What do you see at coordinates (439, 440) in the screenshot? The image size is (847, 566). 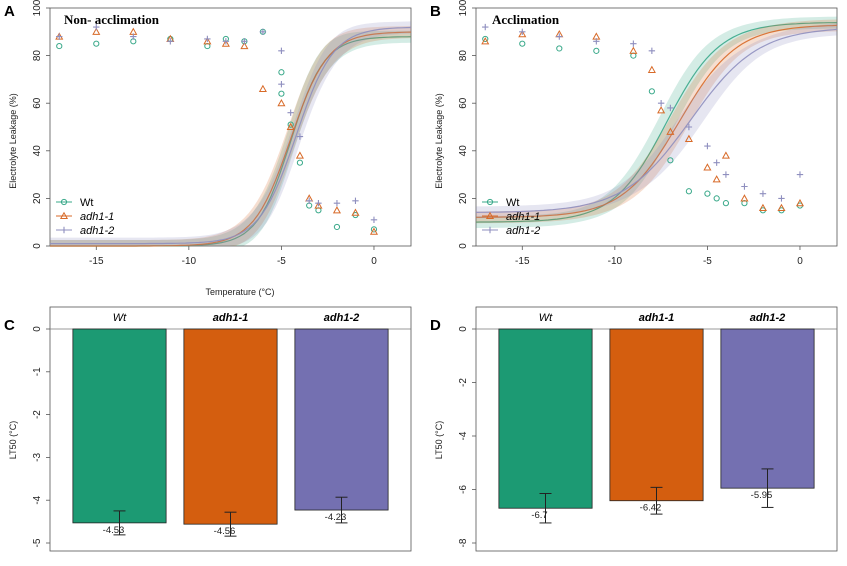 I see `y-axis-label-d: LT50 (°C)` at bounding box center [439, 440].